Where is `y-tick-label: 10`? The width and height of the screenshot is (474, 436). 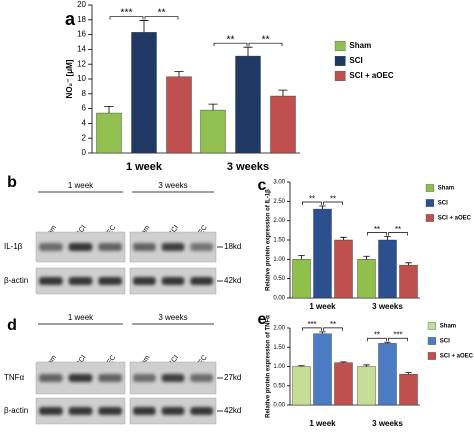 y-tick-label: 10 is located at coordinates (81, 78).